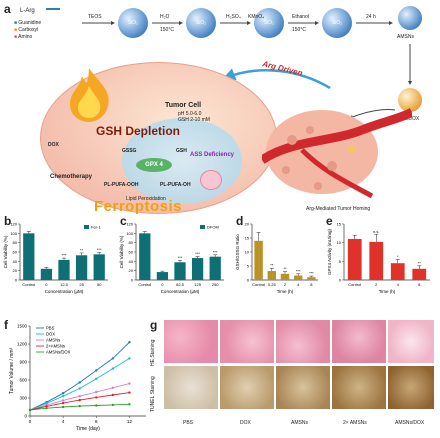  Describe the element at coordinates (340, 261) in the screenshot. I see `y-tick-label: 5` at that location.